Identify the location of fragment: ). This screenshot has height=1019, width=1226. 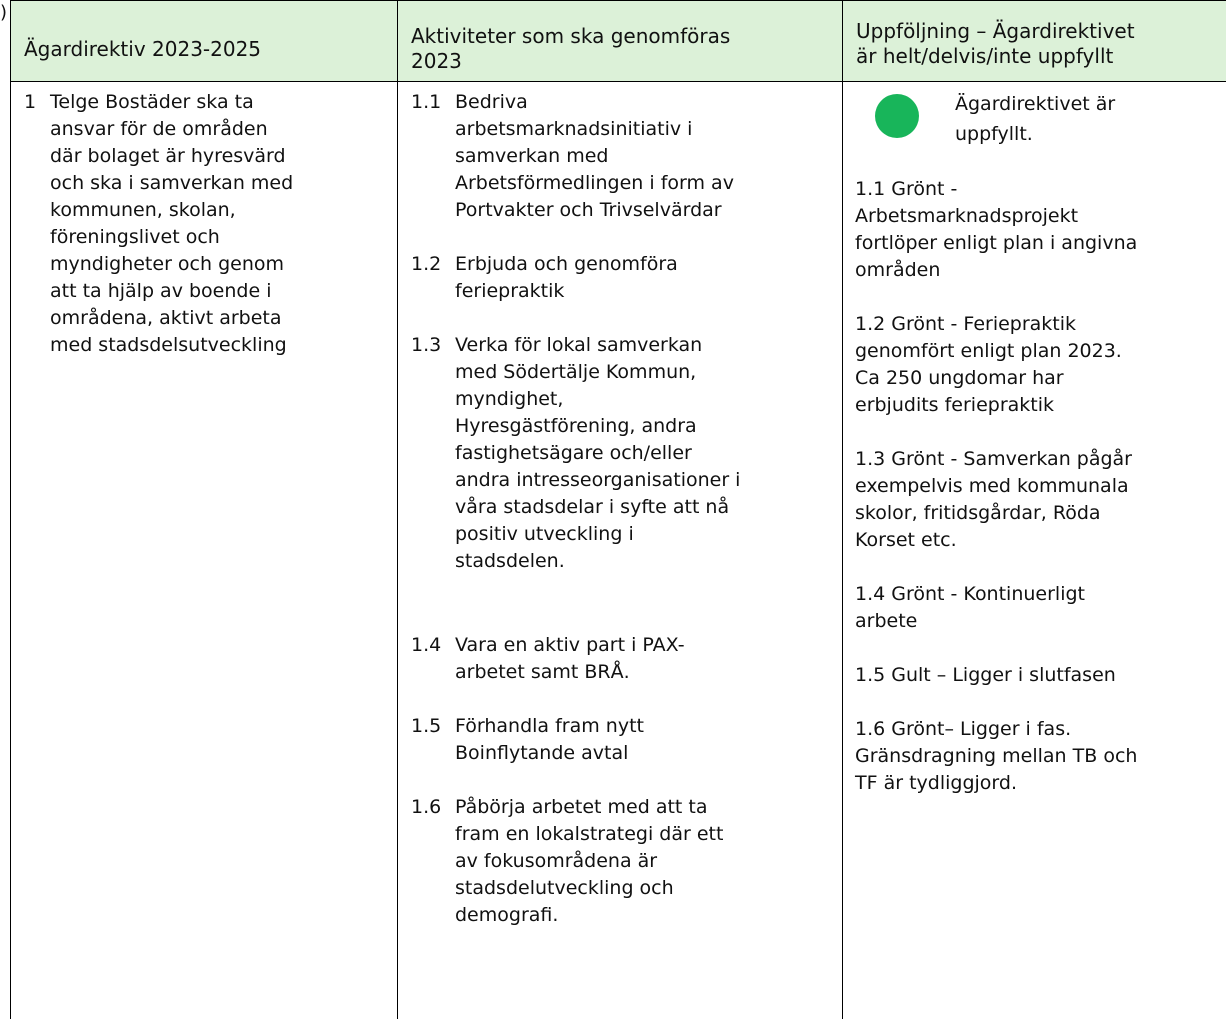
(4, 12).